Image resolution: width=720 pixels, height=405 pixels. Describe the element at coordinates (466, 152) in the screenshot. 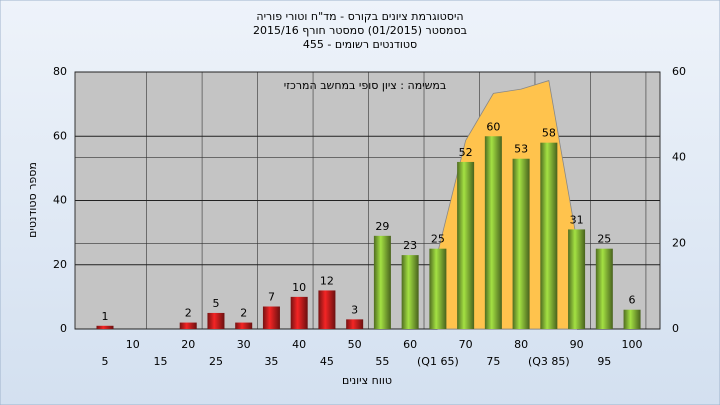

I see `value-label: 52` at that location.